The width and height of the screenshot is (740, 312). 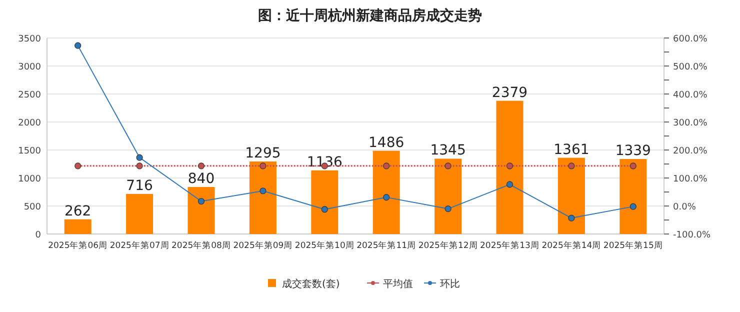 What do you see at coordinates (78, 245) in the screenshot?
I see `x-tick-label: 2025年第06周` at bounding box center [78, 245].